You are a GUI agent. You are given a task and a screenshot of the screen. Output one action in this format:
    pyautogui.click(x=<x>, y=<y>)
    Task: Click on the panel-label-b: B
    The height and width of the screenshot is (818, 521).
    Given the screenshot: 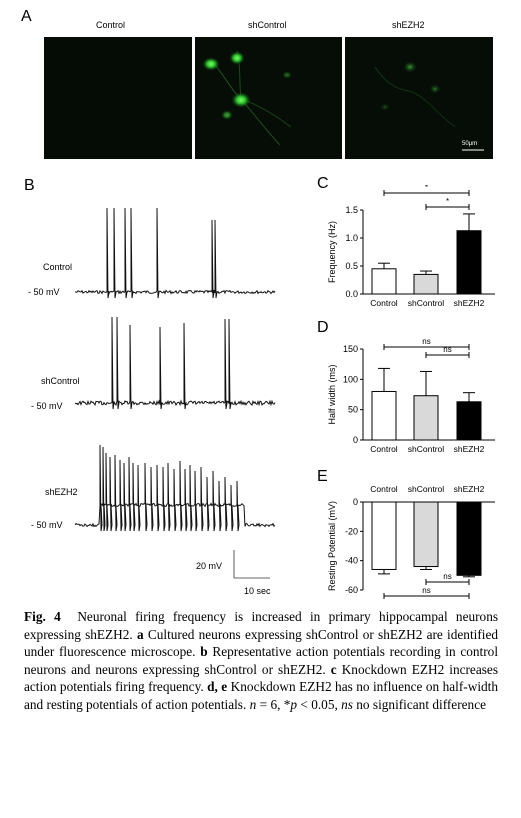 What is the action you would take?
    pyautogui.click(x=29, y=185)
    